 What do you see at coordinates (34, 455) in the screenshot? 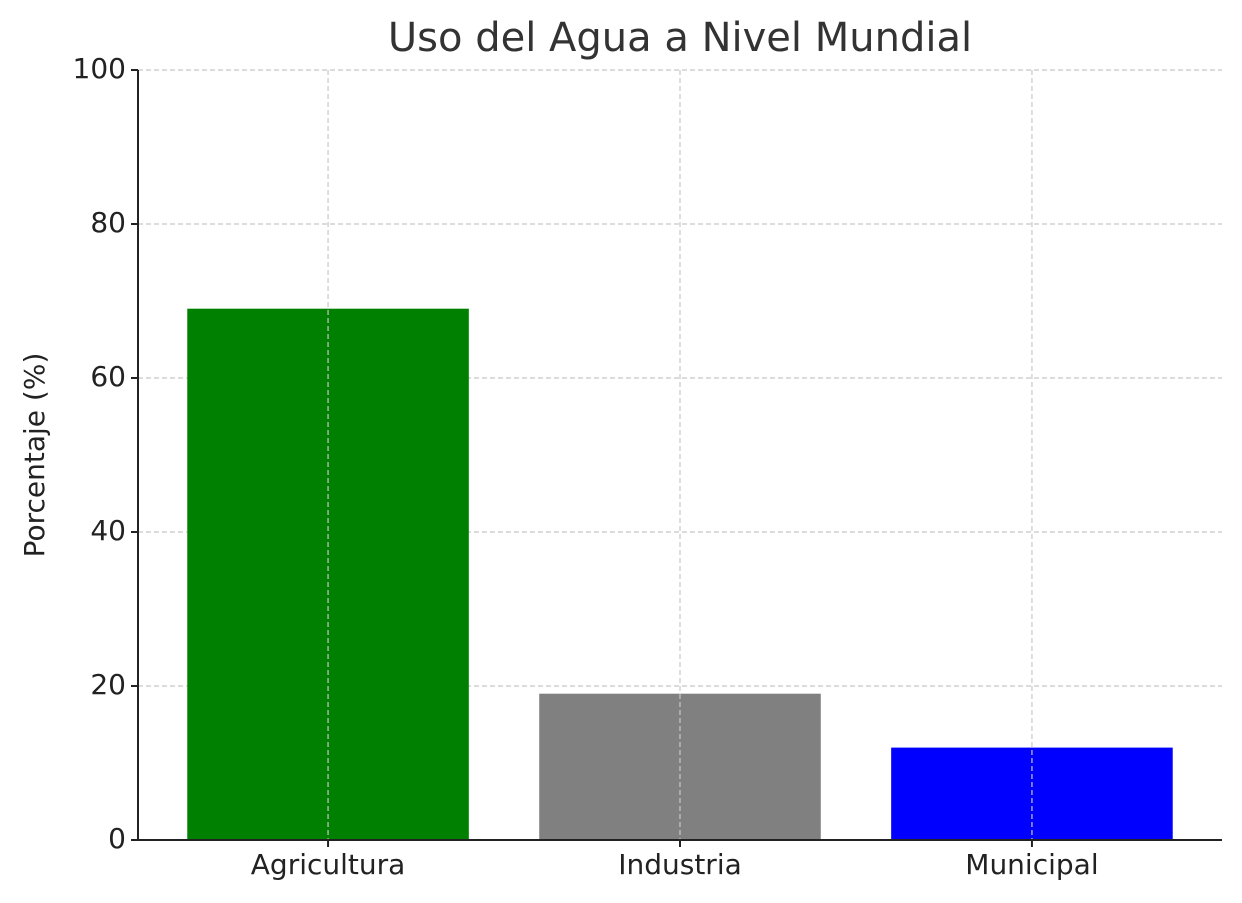
I see `y-axis-label: Porcentaje (%)` at bounding box center [34, 455].